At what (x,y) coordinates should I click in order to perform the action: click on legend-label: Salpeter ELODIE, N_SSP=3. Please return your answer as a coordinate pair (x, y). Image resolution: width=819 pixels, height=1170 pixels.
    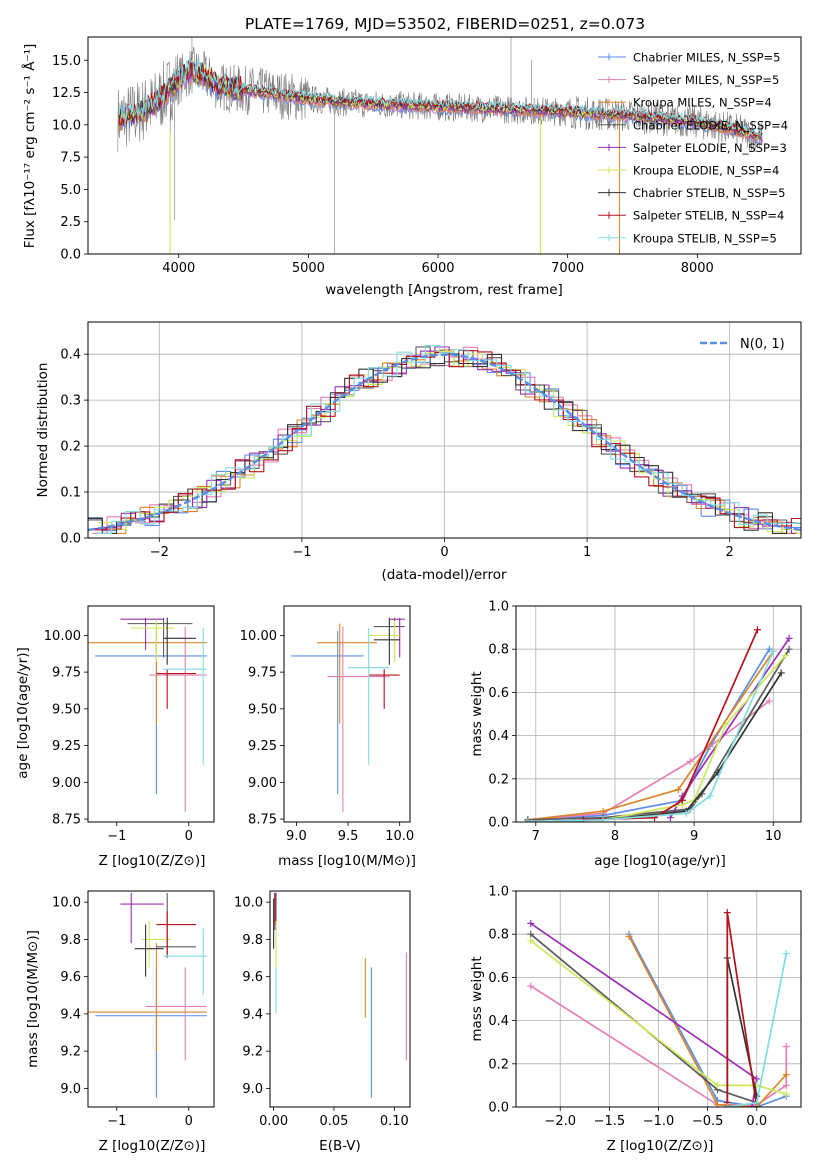
    Looking at the image, I should click on (710, 148).